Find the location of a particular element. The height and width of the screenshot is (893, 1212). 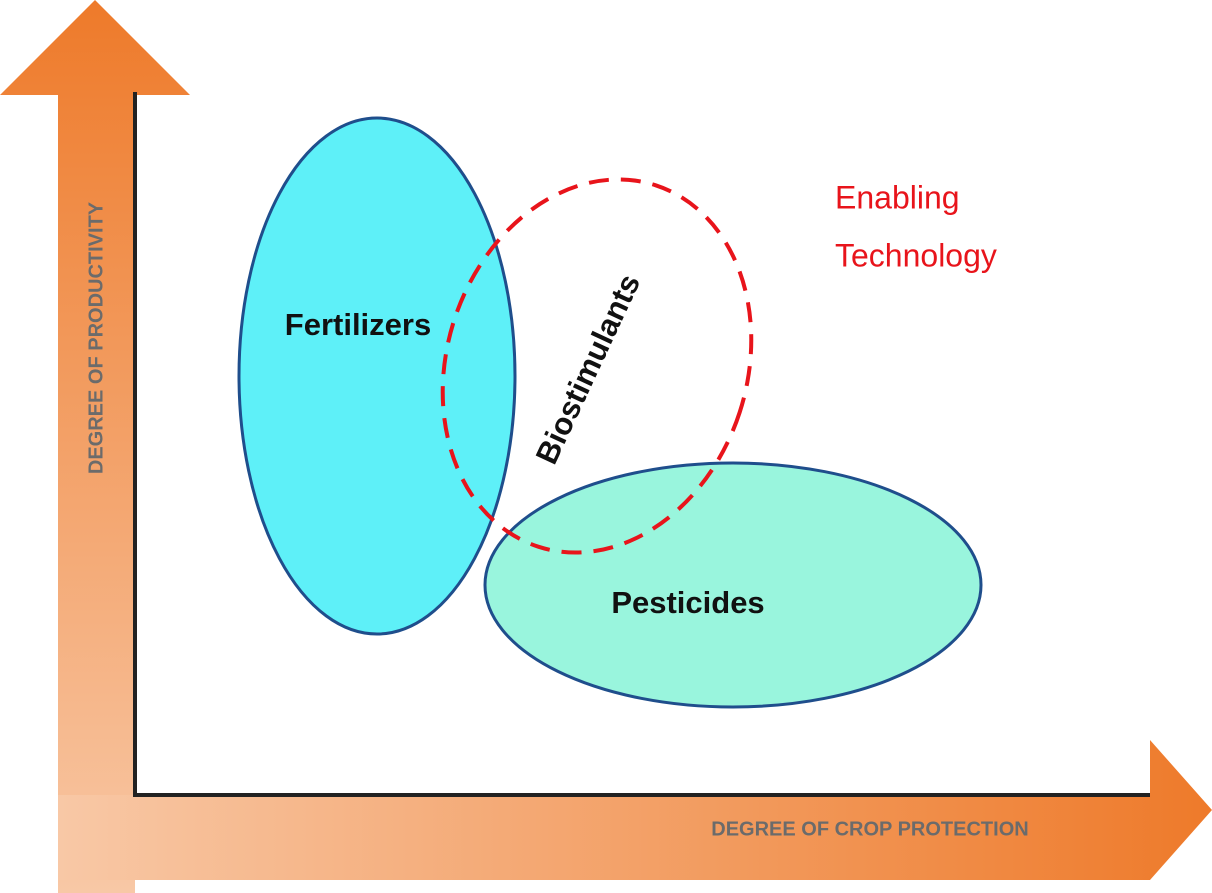

fertilizers-label: Fertilizers is located at coordinates (358, 324).